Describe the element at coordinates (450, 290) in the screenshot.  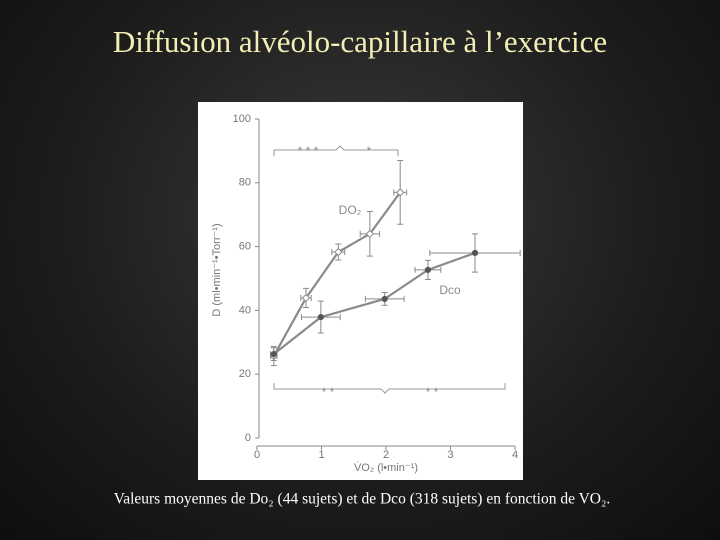
I see `series-label: Dco` at that location.